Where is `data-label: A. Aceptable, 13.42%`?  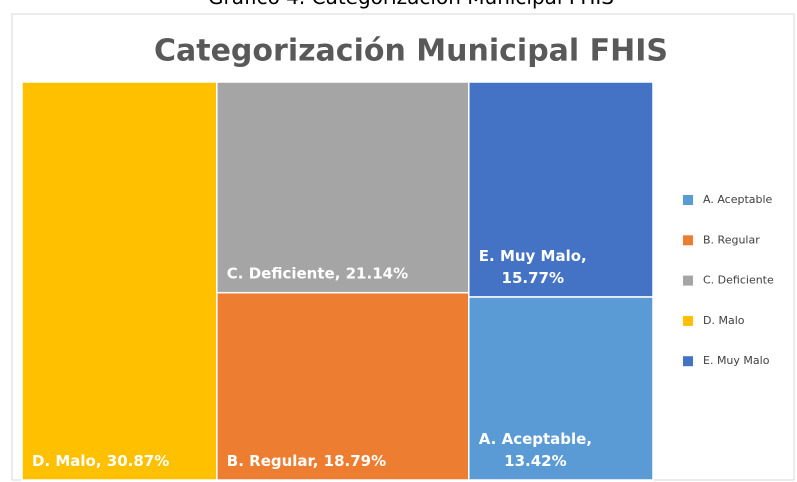 data-label: A. Aceptable, 13.42% is located at coordinates (535, 450).